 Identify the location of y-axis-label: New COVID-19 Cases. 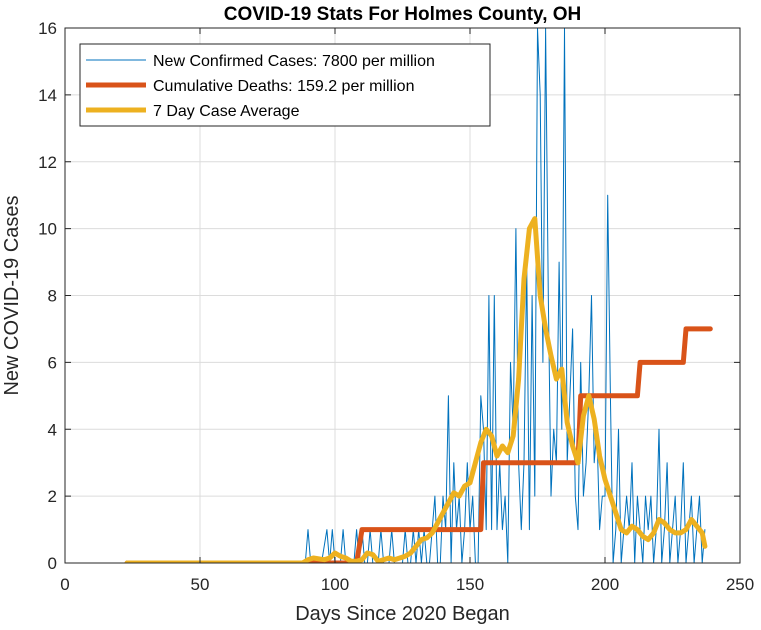
(12, 295).